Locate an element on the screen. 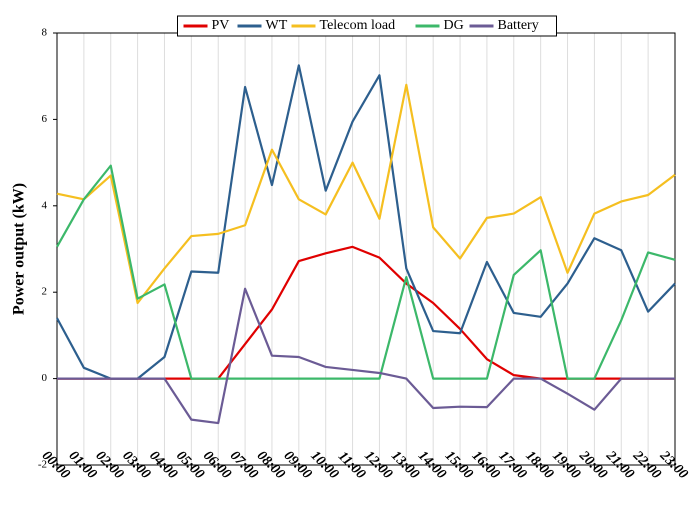  y-tick-label: 6 is located at coordinates (45, 119).